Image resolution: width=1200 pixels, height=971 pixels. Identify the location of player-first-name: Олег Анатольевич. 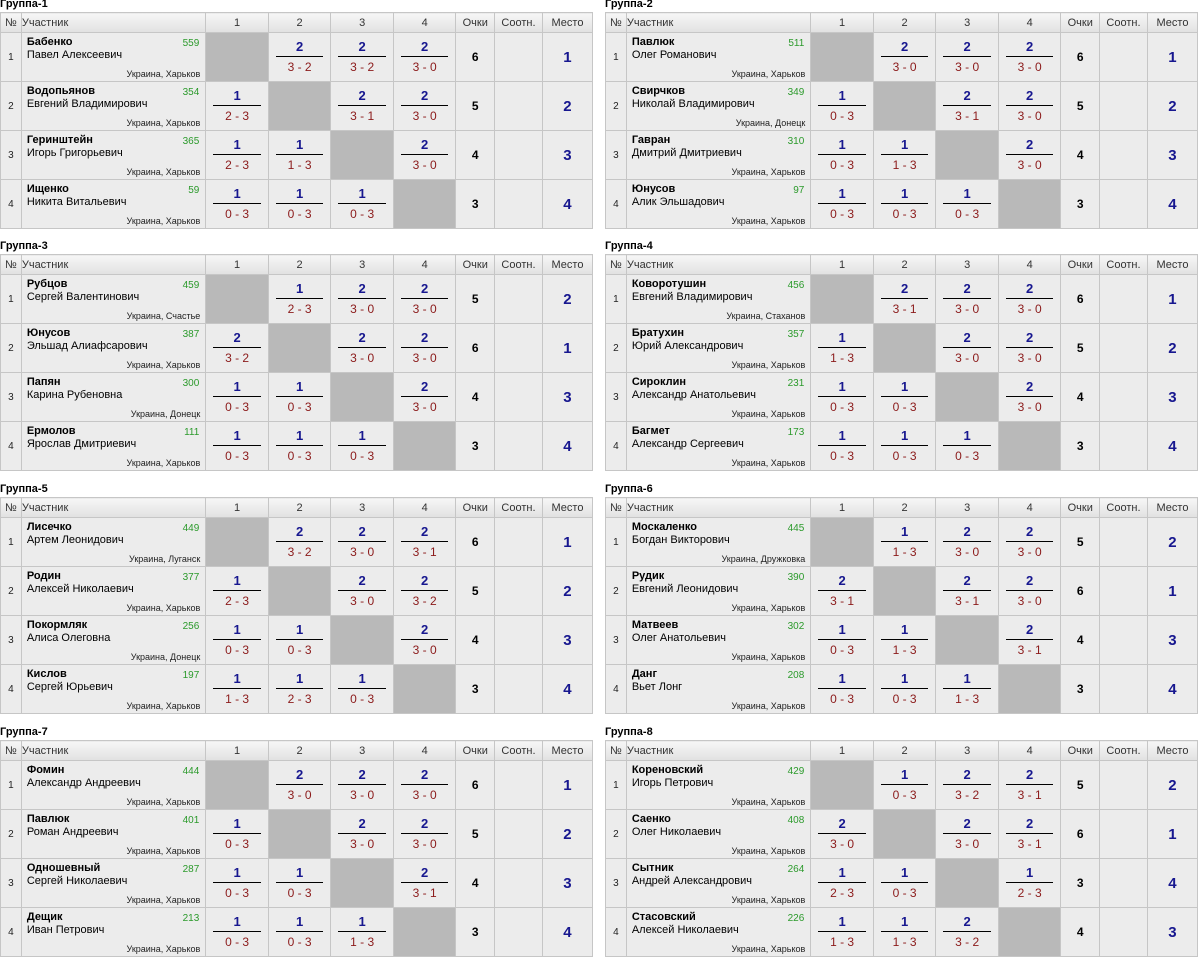
(678, 638).